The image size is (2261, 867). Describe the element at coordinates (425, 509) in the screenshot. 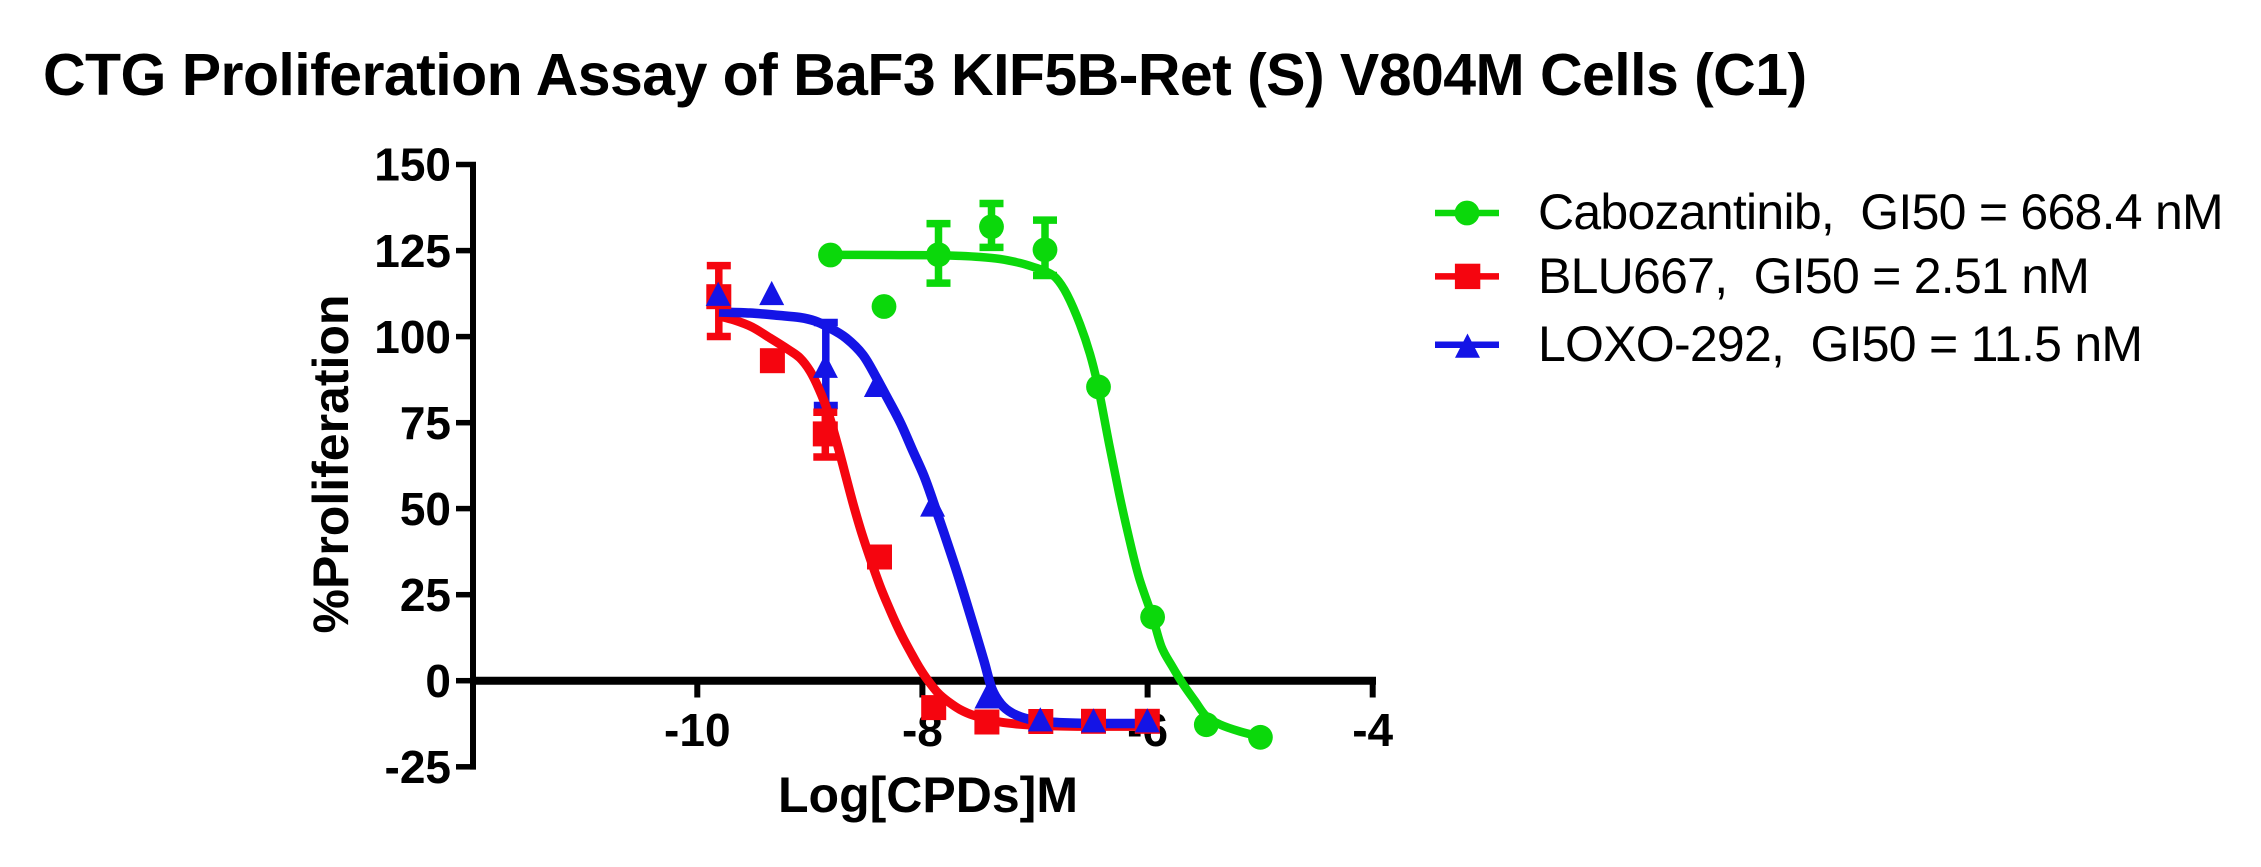

I see `svg-text: 50` at that location.